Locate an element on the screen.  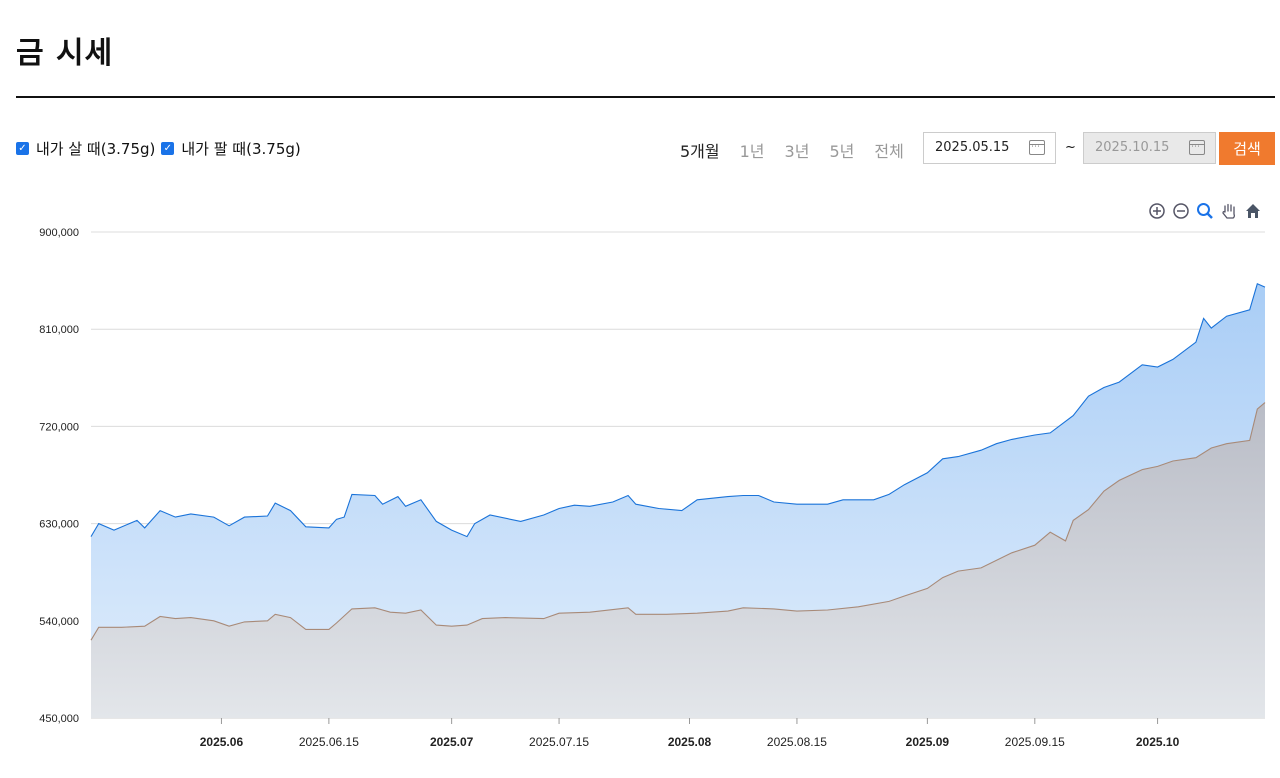
period-all: 전체 is located at coordinates (889, 151).